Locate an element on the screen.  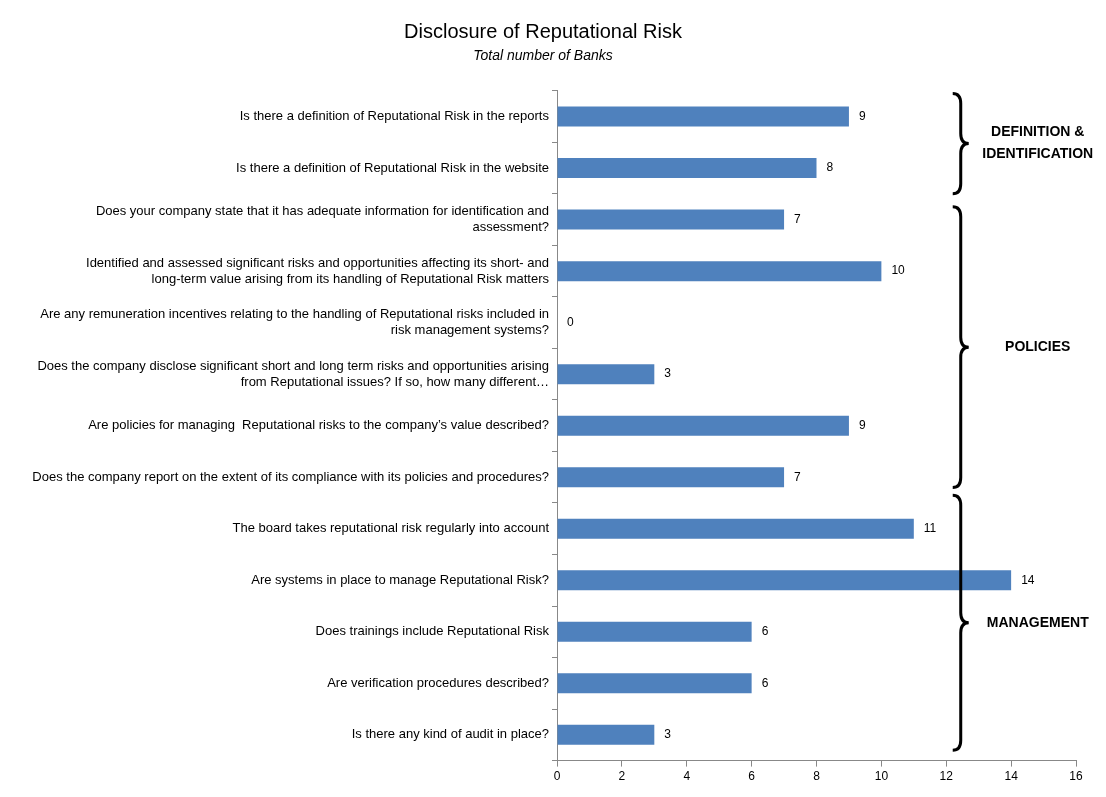
data-label: 0 is located at coordinates (570, 321).